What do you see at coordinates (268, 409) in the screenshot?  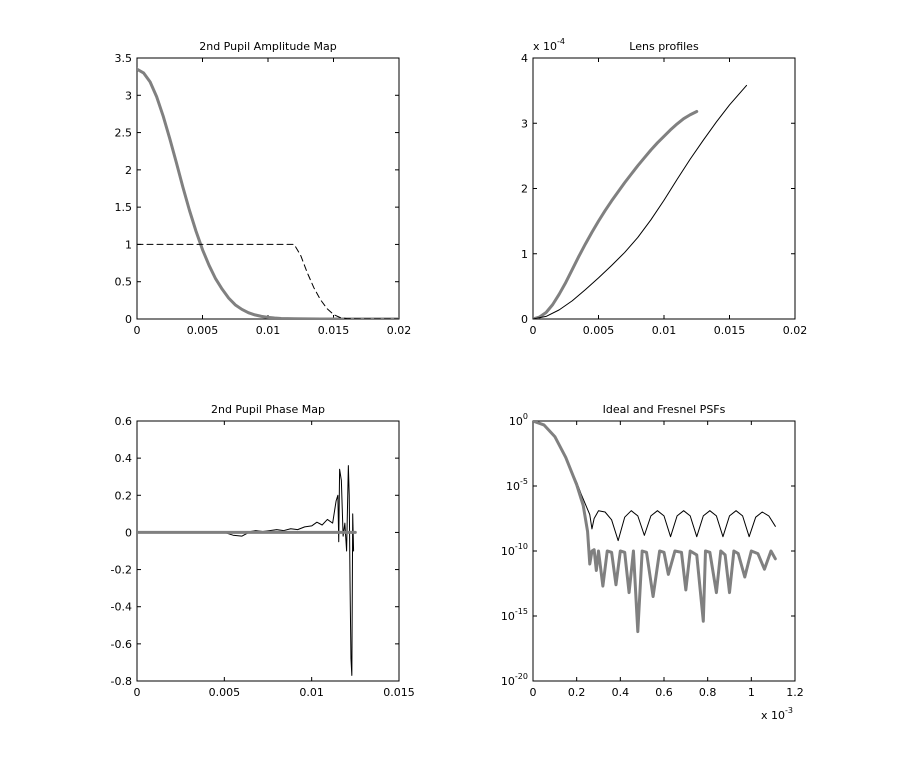 I see `chart-title: 2nd Pupil Phase Map` at bounding box center [268, 409].